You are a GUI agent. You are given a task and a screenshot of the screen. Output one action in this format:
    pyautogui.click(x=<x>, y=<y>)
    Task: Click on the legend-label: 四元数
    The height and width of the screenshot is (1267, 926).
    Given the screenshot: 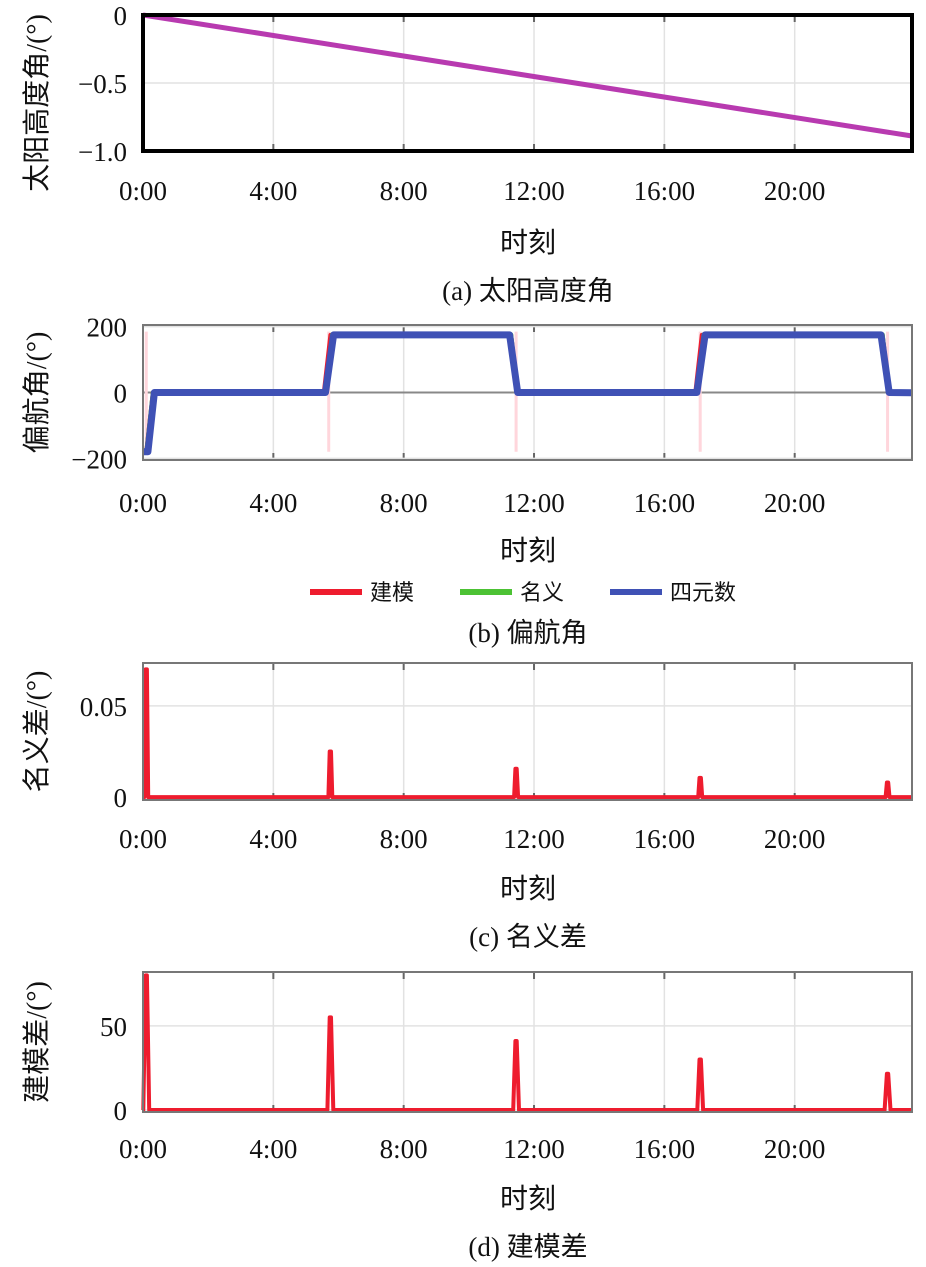 What is the action you would take?
    pyautogui.click(x=703, y=592)
    